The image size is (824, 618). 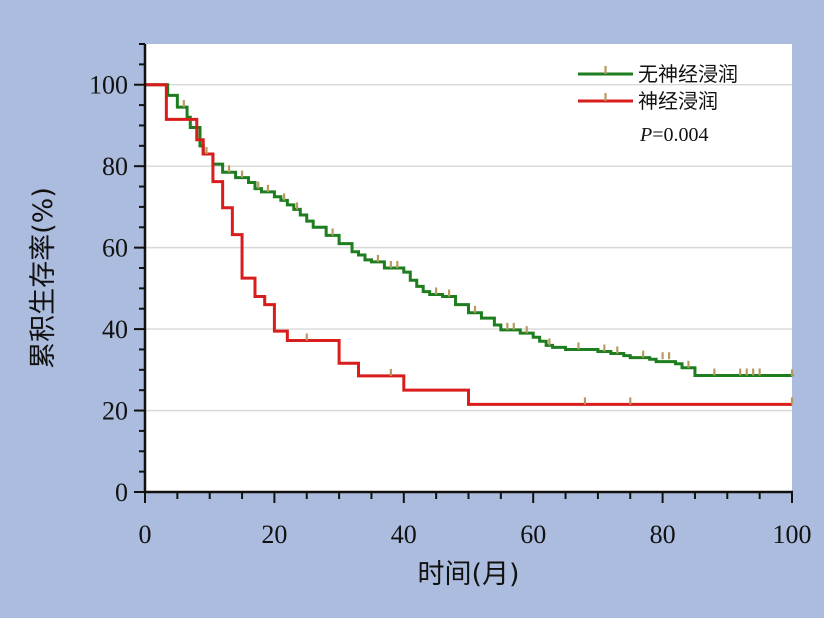 What do you see at coordinates (108, 85) in the screenshot?
I see `y-tick-label-100: 100` at bounding box center [108, 85].